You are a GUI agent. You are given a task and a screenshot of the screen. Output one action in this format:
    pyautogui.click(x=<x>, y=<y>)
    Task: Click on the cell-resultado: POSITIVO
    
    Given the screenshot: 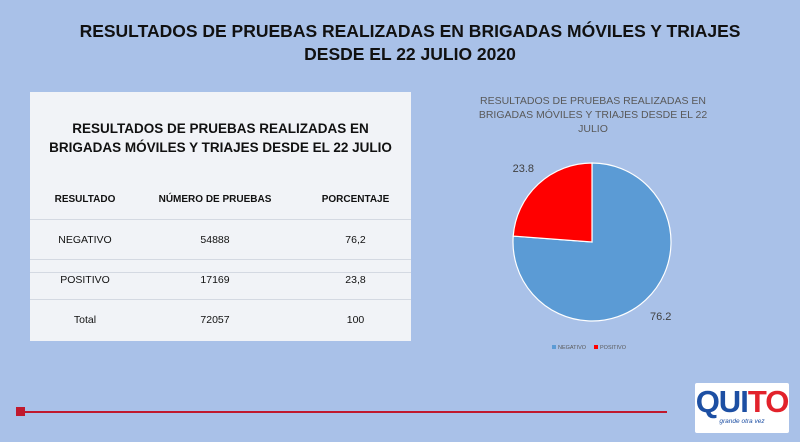 What is the action you would take?
    pyautogui.click(x=85, y=279)
    